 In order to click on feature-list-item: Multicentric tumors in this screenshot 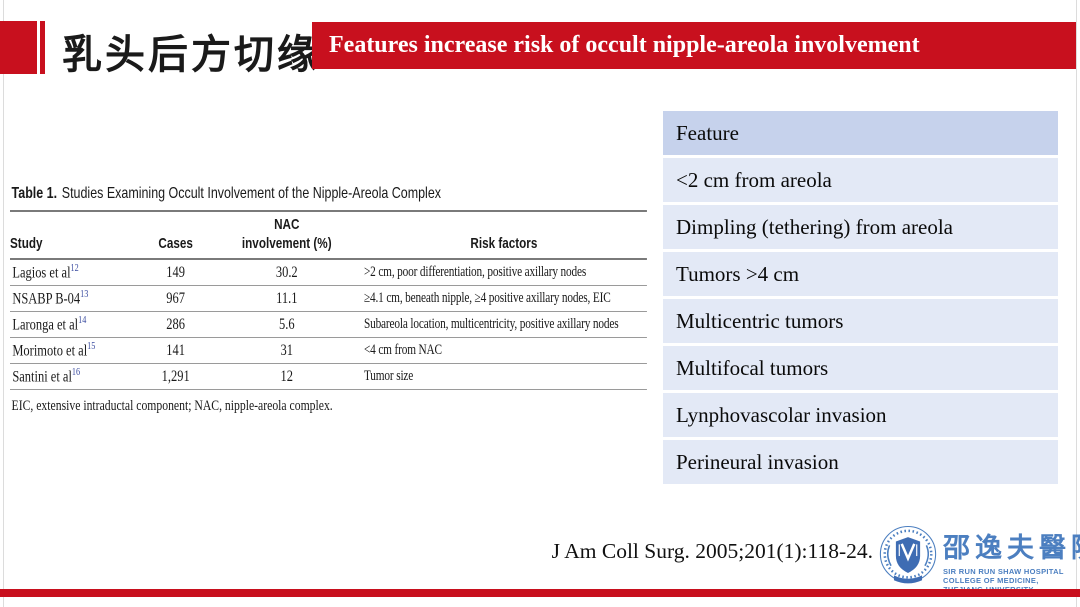, I will do `click(860, 321)`.